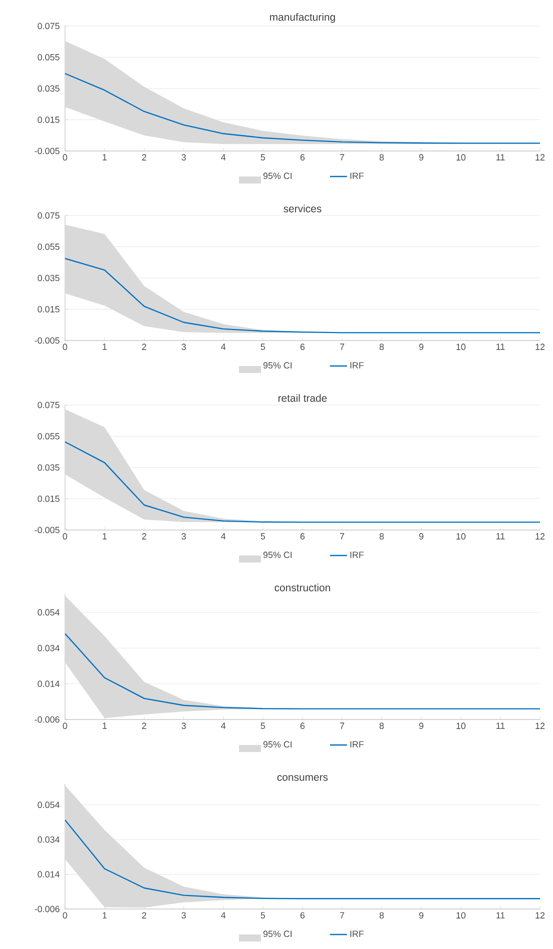 The width and height of the screenshot is (553, 949). I want to click on chart-title: manufacturing, so click(302, 18).